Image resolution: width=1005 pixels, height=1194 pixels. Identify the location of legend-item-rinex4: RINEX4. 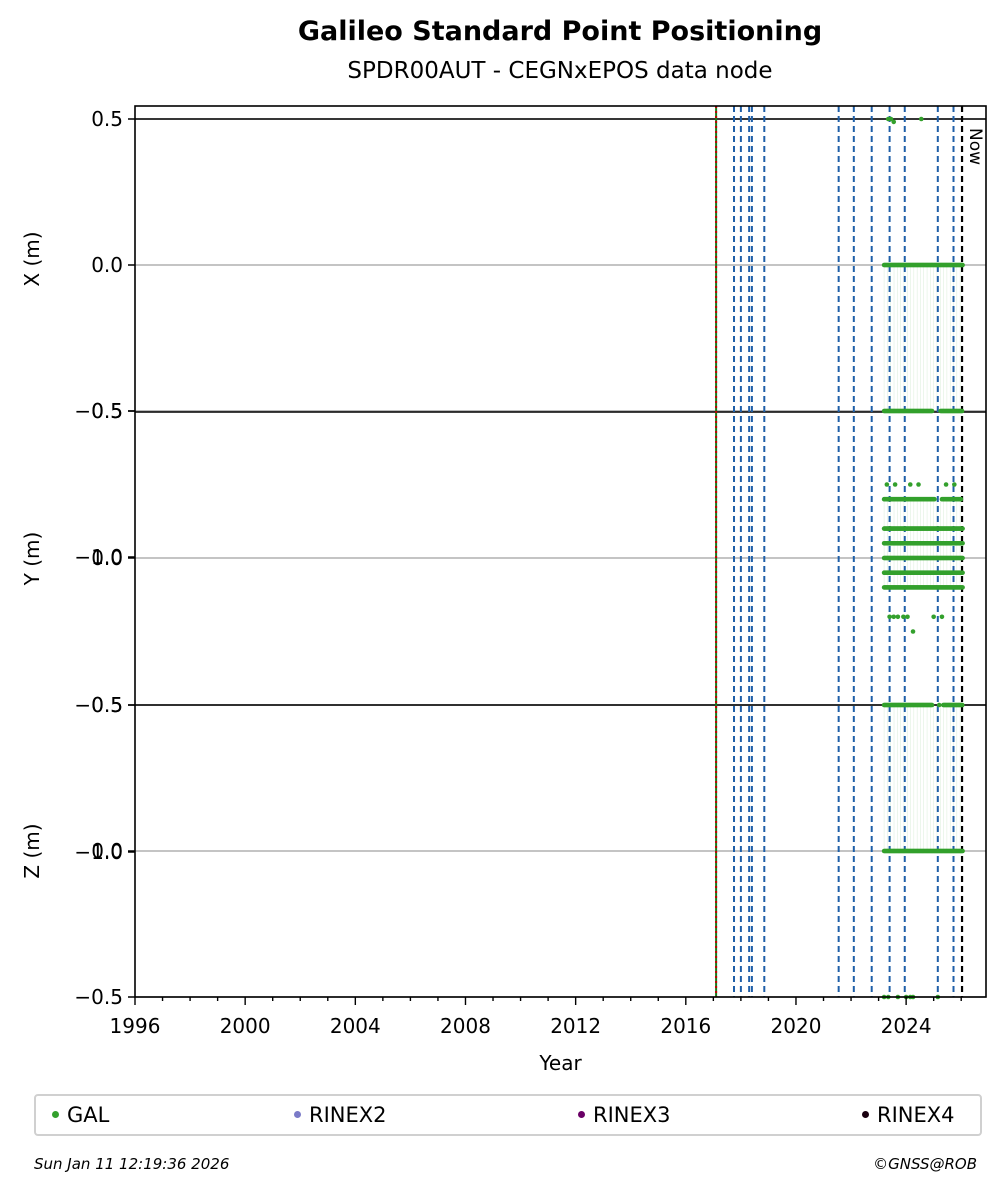
(908, 1115).